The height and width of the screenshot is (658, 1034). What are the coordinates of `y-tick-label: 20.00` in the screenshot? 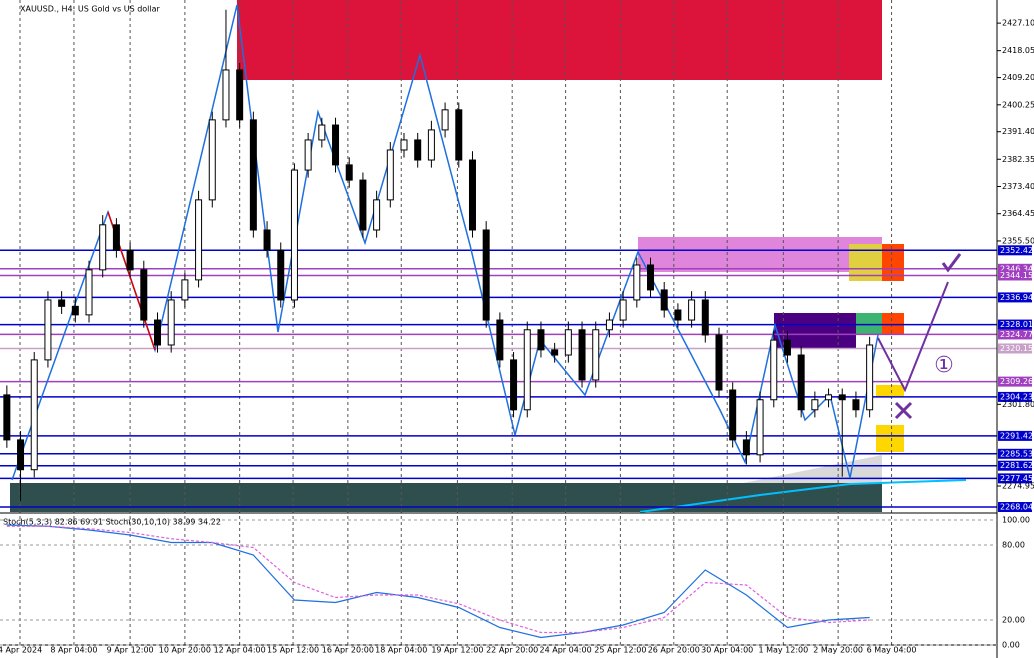 It's located at (1013, 620).